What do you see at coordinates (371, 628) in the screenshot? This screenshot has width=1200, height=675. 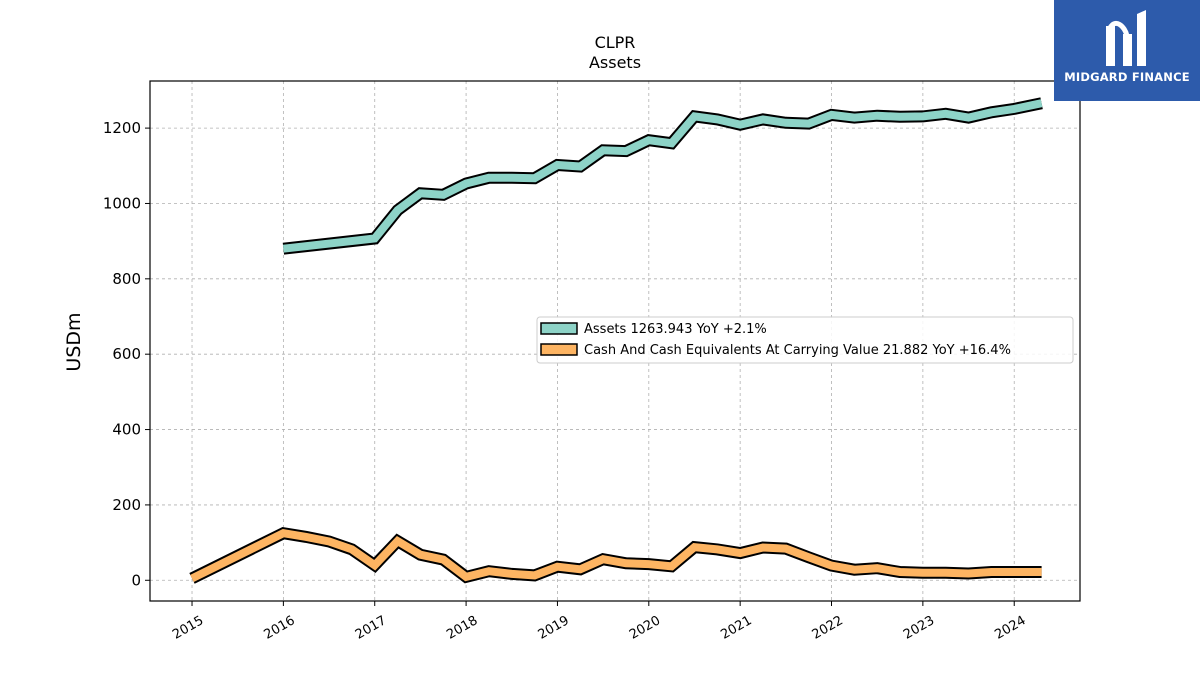 I see `x-tick-label: 2017` at bounding box center [371, 628].